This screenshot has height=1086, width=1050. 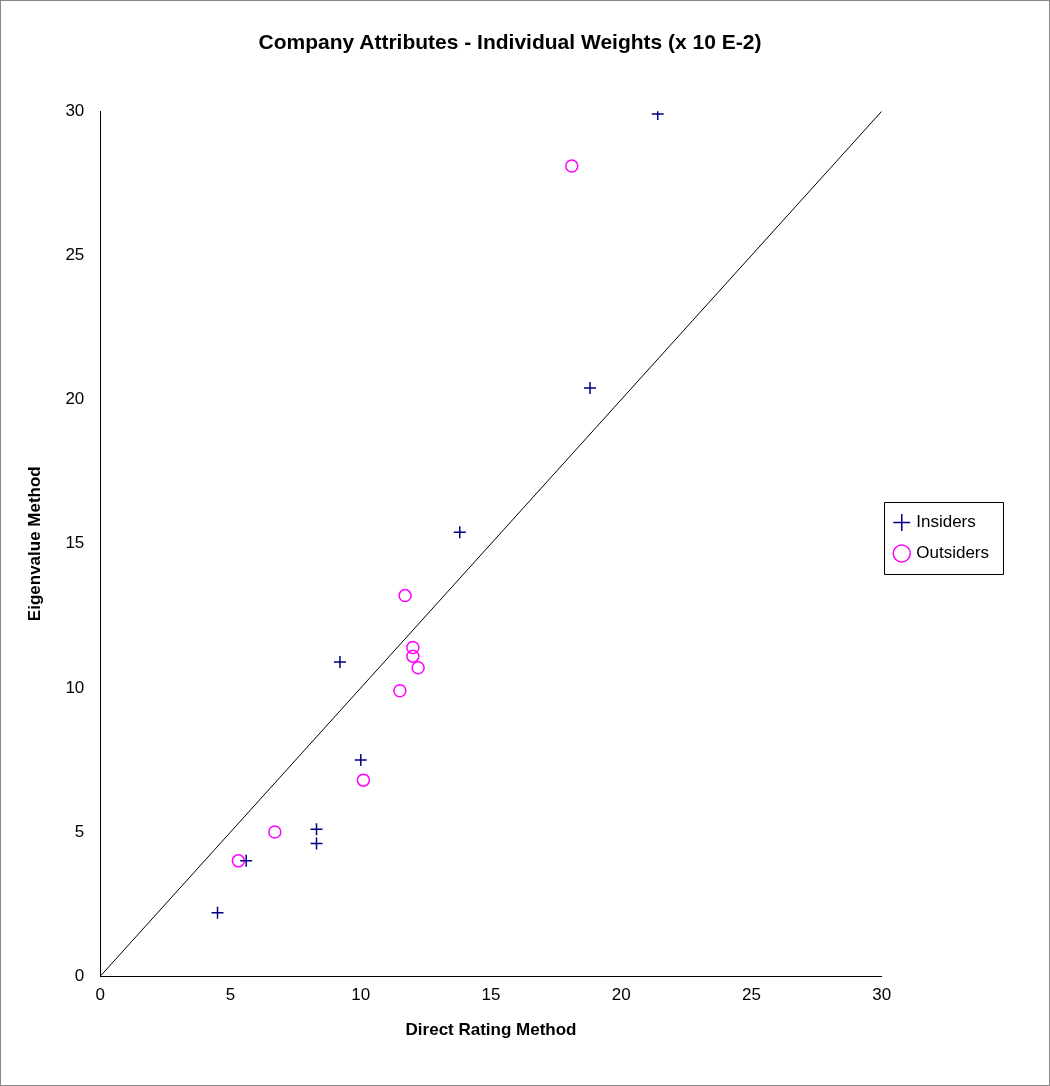 I want to click on x-tick-label: 20, so click(x=621, y=995).